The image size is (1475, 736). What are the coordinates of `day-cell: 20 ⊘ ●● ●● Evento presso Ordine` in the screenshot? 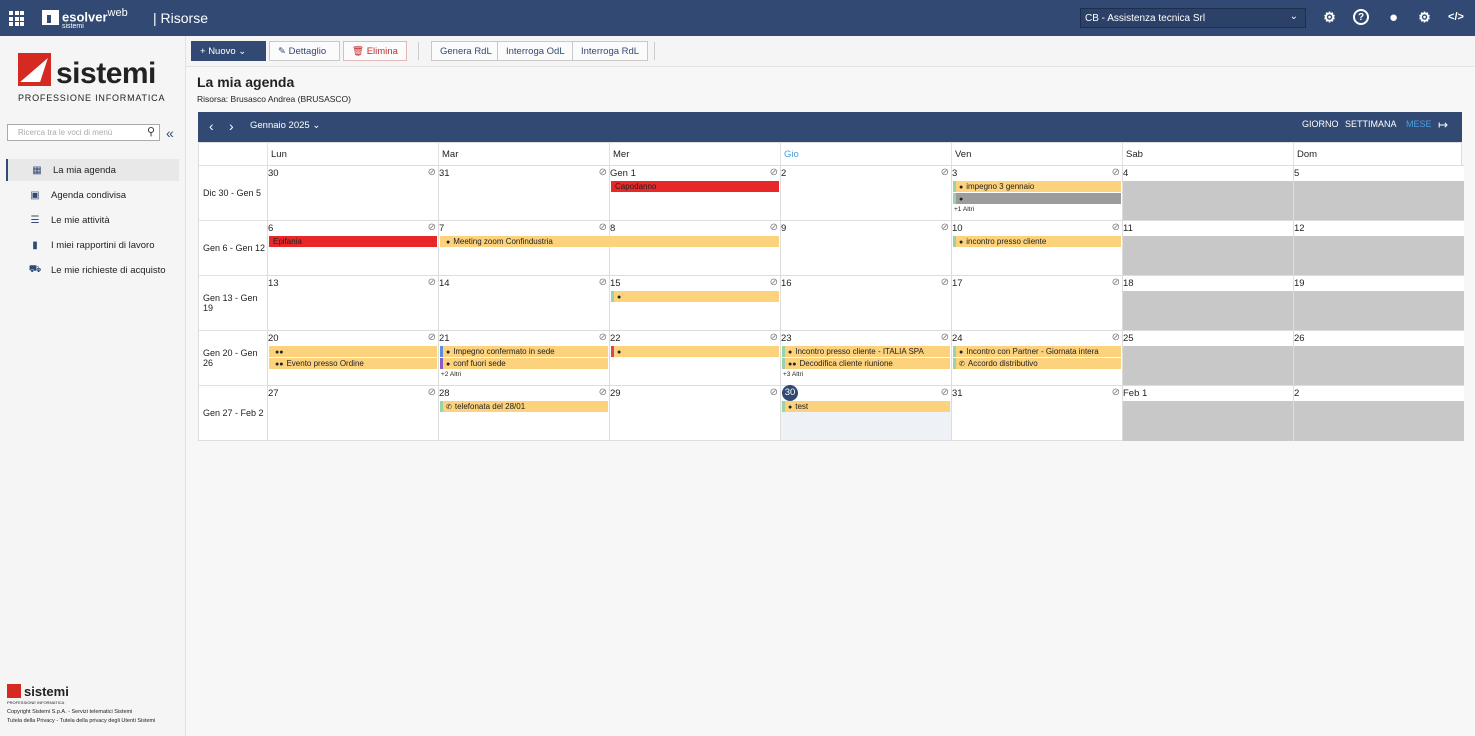 It's located at (352, 357).